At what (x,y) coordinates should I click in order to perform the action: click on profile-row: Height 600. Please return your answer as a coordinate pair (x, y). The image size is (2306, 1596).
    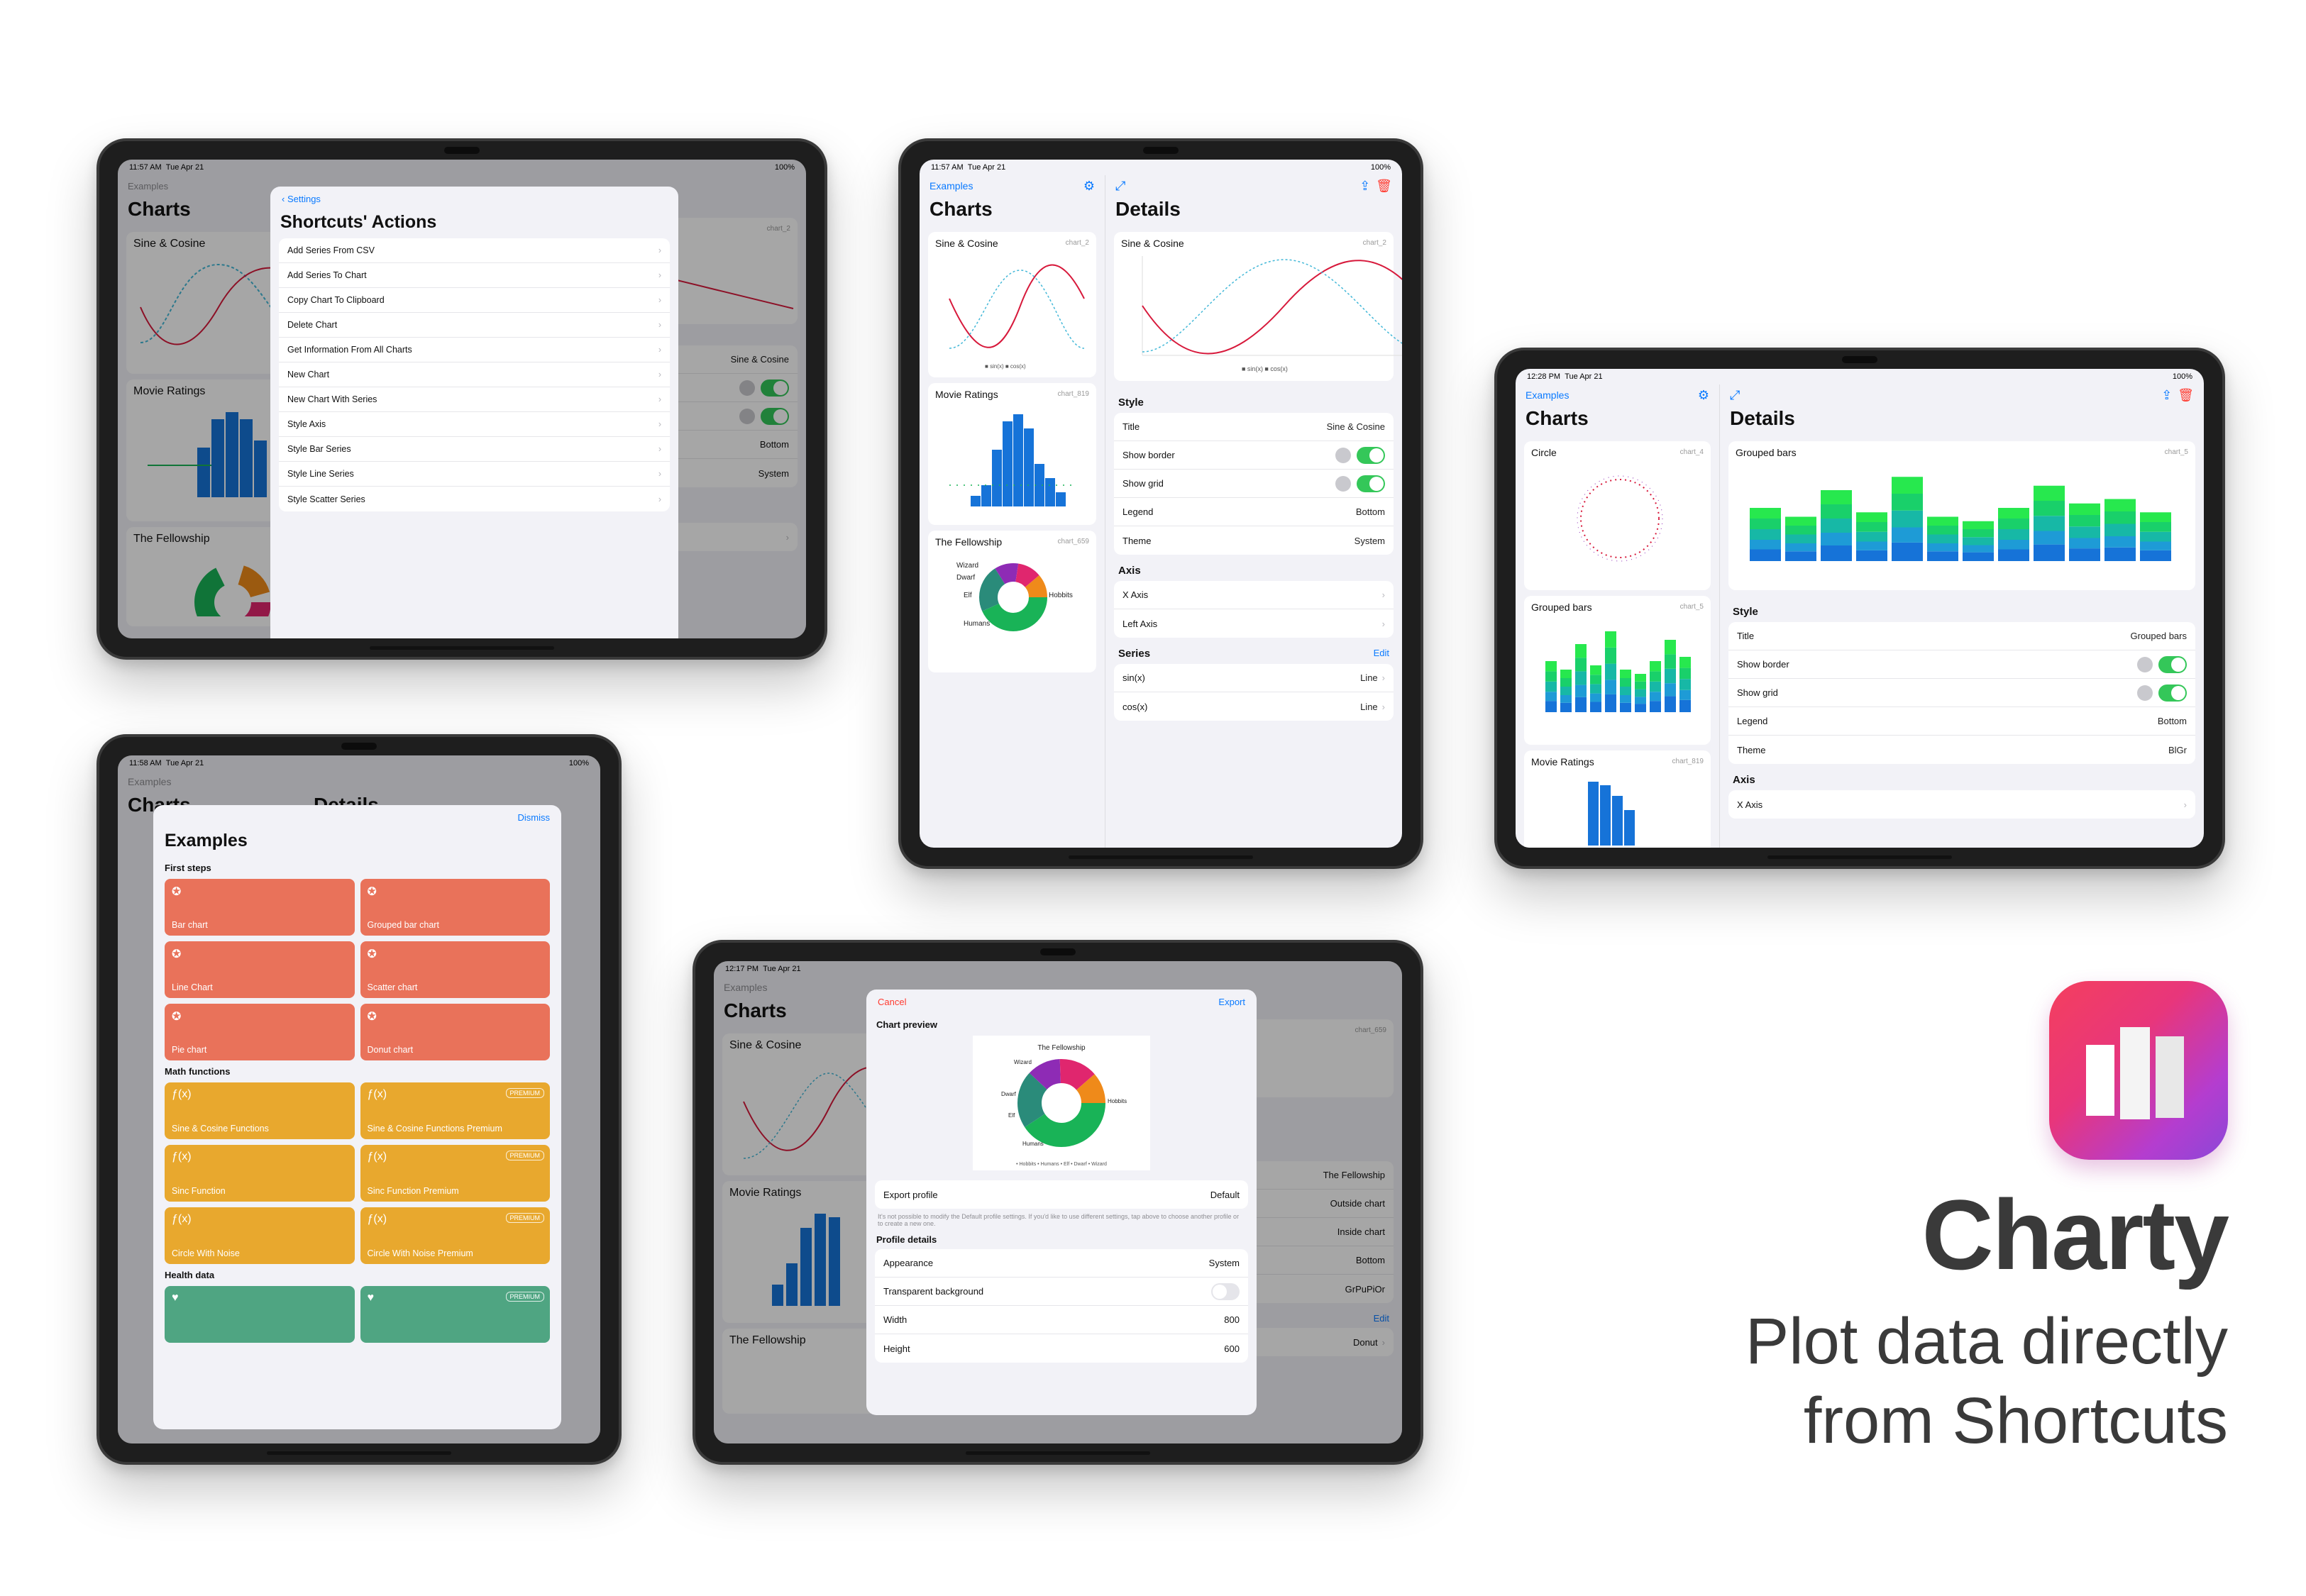
    Looking at the image, I should click on (1061, 1348).